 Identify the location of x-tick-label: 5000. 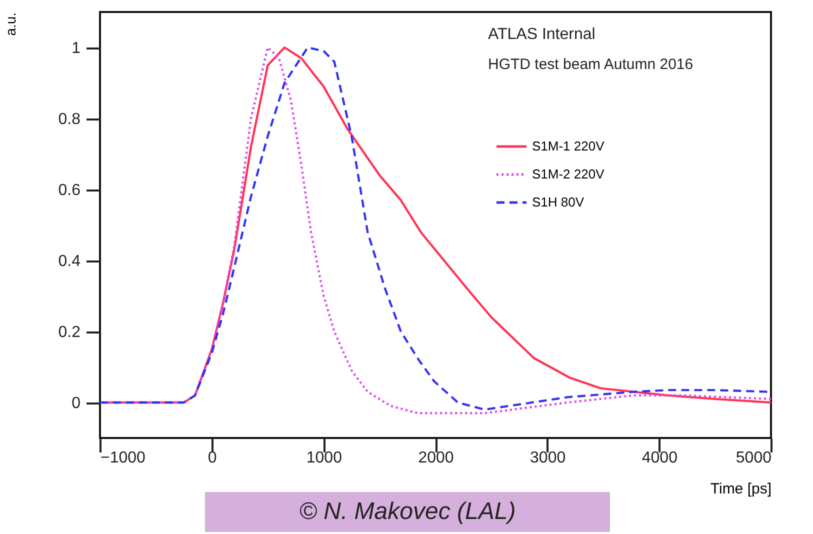
(754, 458).